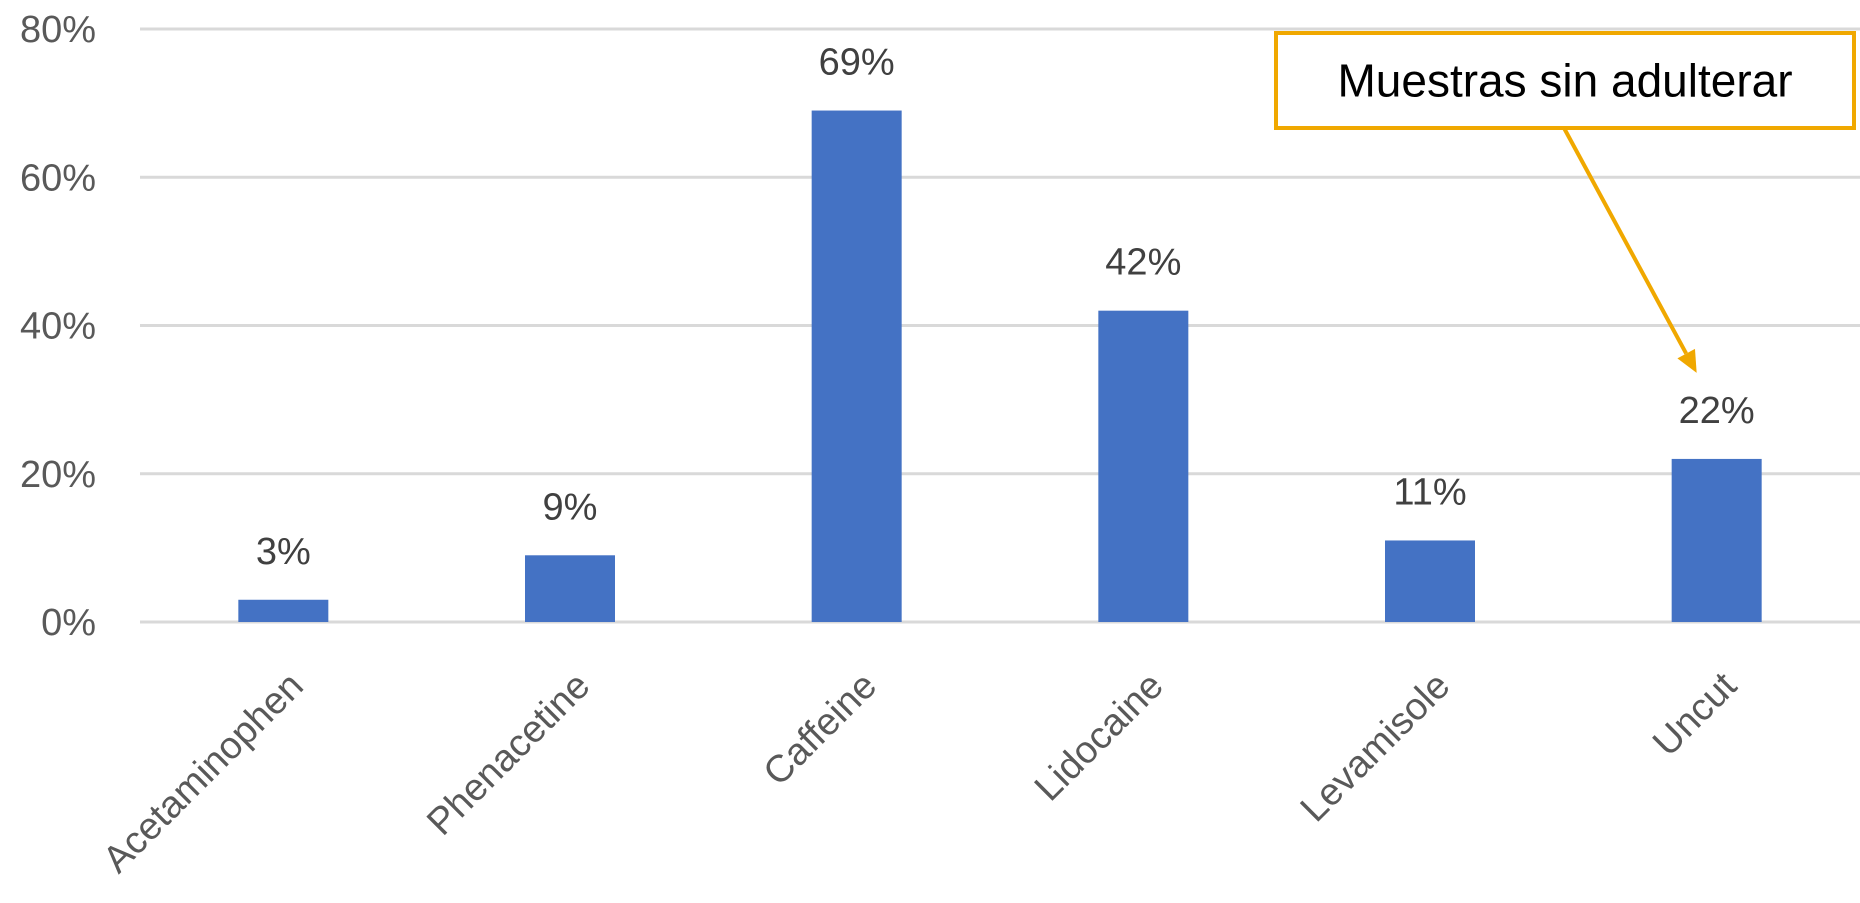 The height and width of the screenshot is (903, 1860). Describe the element at coordinates (1429, 492) in the screenshot. I see `data-label: 11%` at that location.